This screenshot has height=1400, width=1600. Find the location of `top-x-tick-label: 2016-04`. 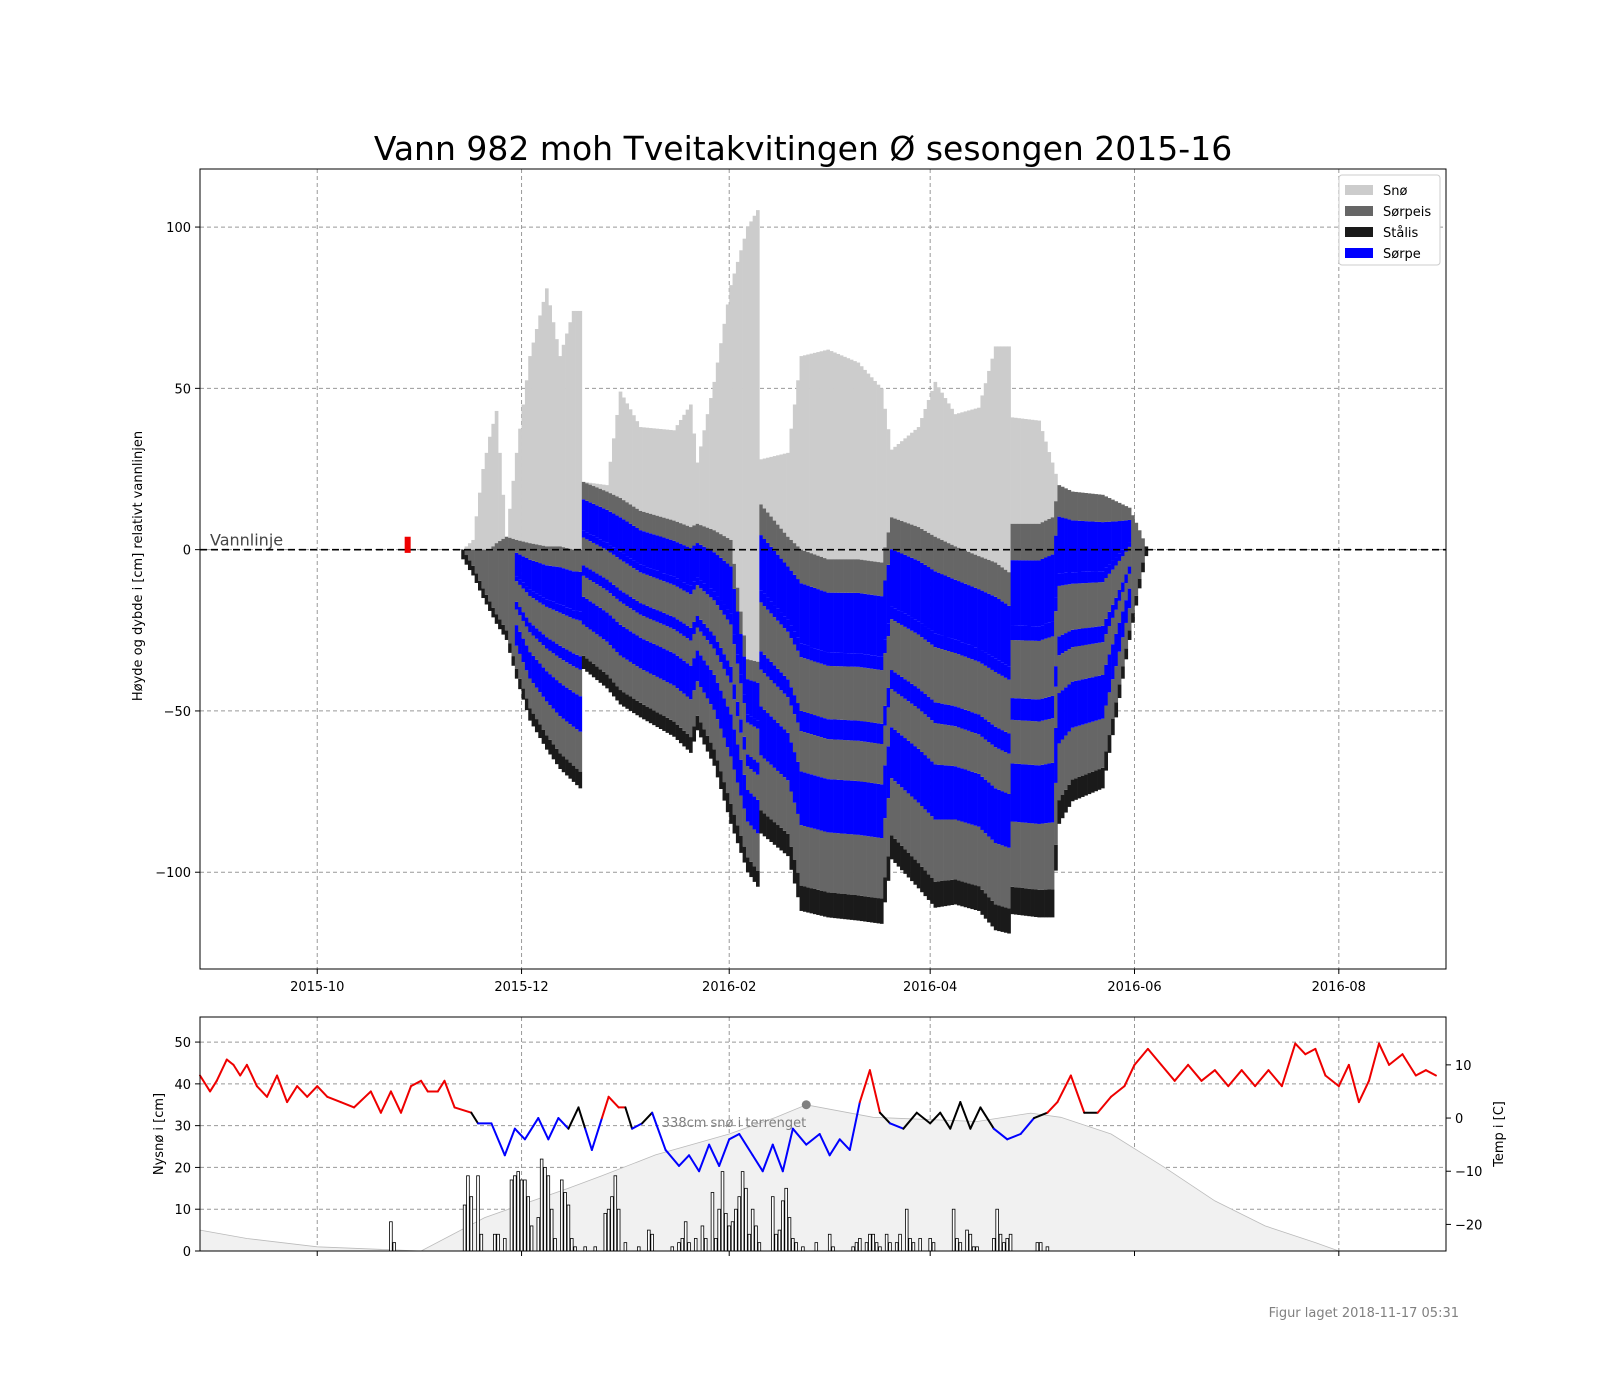

top-x-tick-label: 2016-04 is located at coordinates (930, 987).